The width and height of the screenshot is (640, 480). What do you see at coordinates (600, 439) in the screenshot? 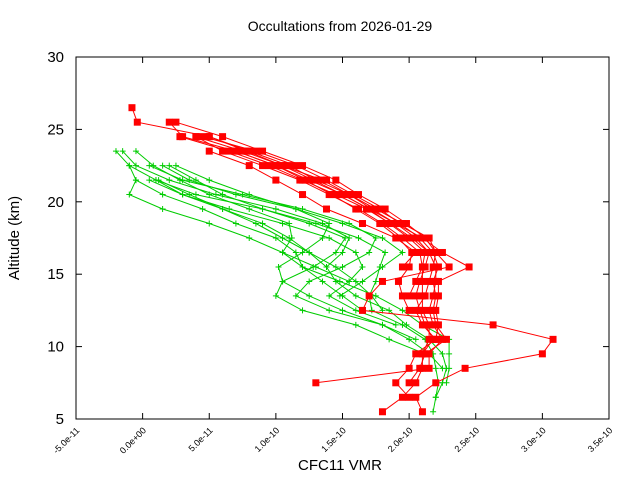
I see `x-tick-label: 3.5e-10` at bounding box center [600, 439].